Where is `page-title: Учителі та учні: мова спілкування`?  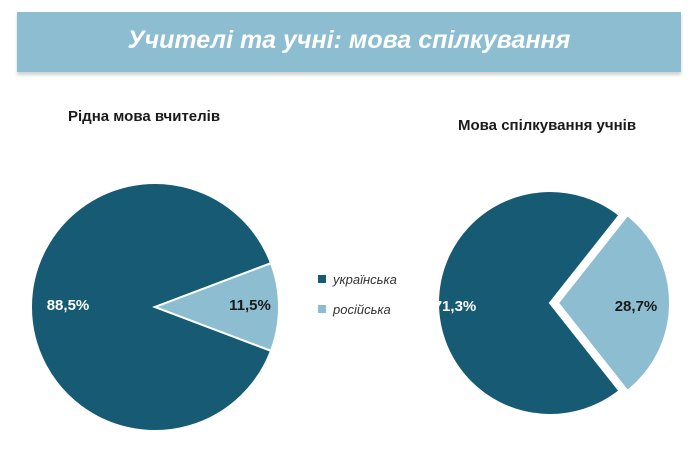 page-title: Учителі та учні: мова спілкування is located at coordinates (349, 40).